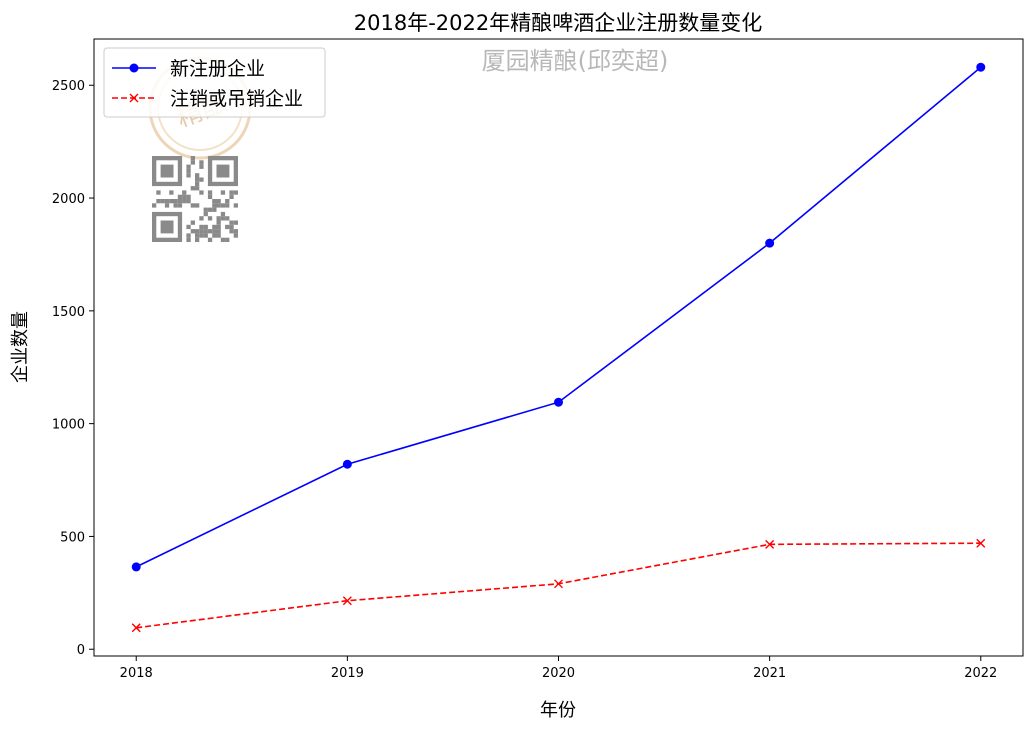  Describe the element at coordinates (68, 86) in the screenshot. I see `y-tick-label: 2500` at that location.